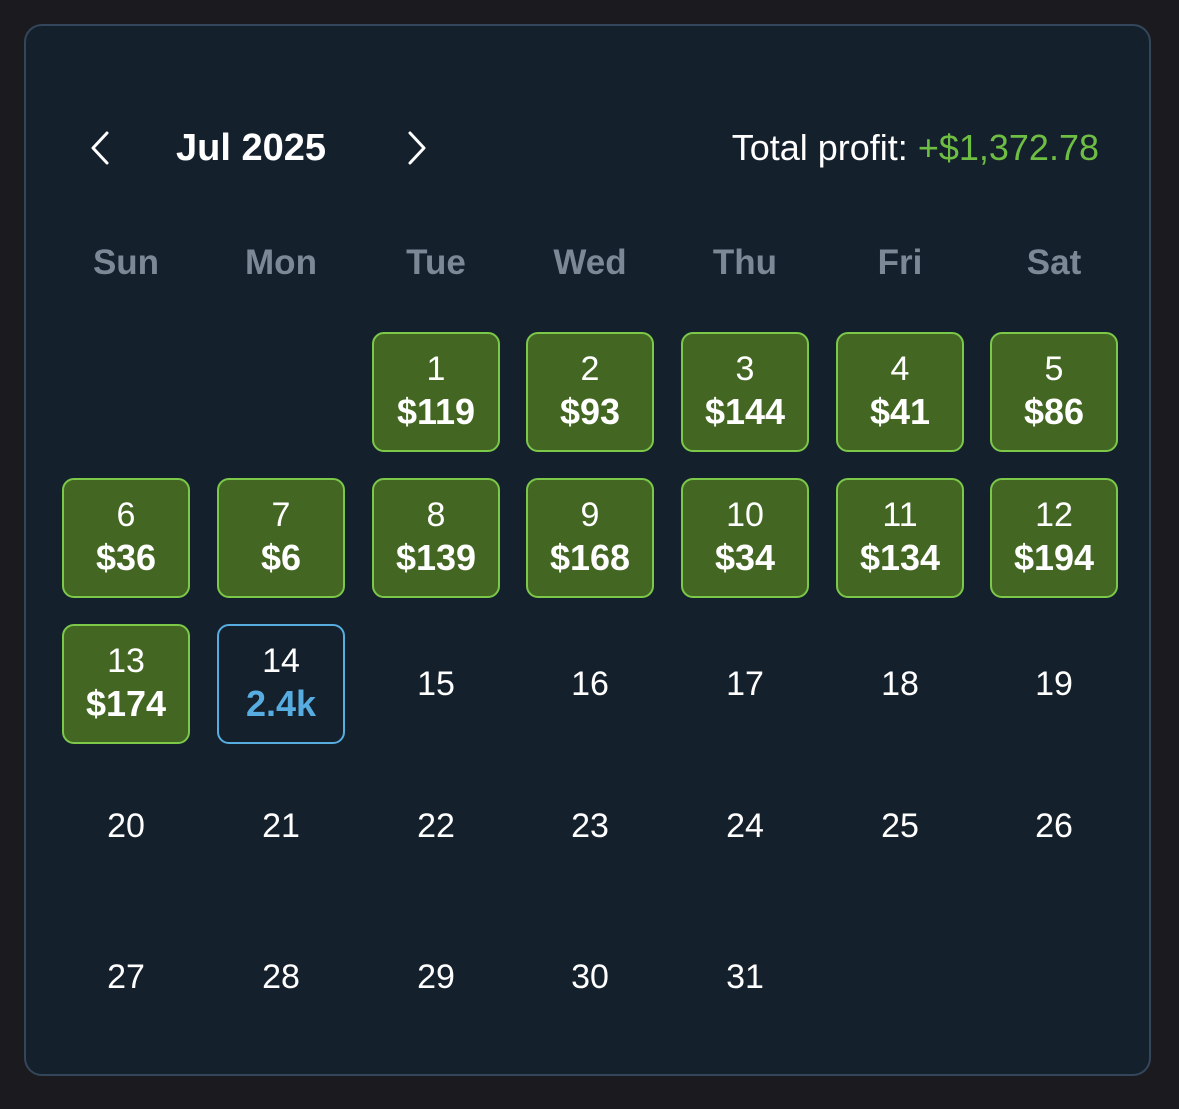 This screenshot has height=1109, width=1179. I want to click on day-cell-17: 17, so click(745, 684).